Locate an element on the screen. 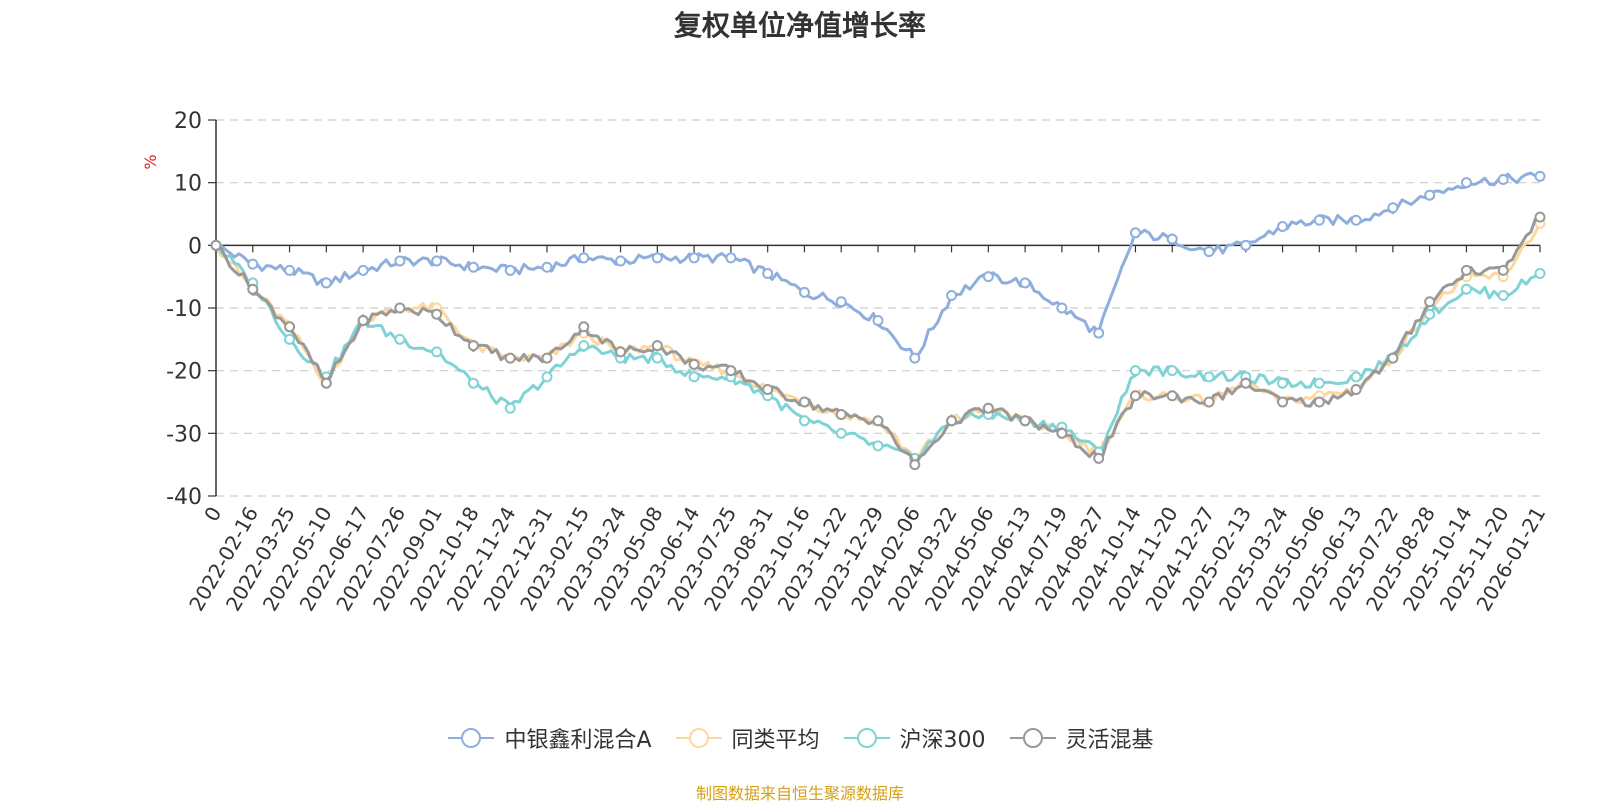  legend: 中银鑫利混合A 同类平均 沪深300 灵活混基 is located at coordinates (800, 738).